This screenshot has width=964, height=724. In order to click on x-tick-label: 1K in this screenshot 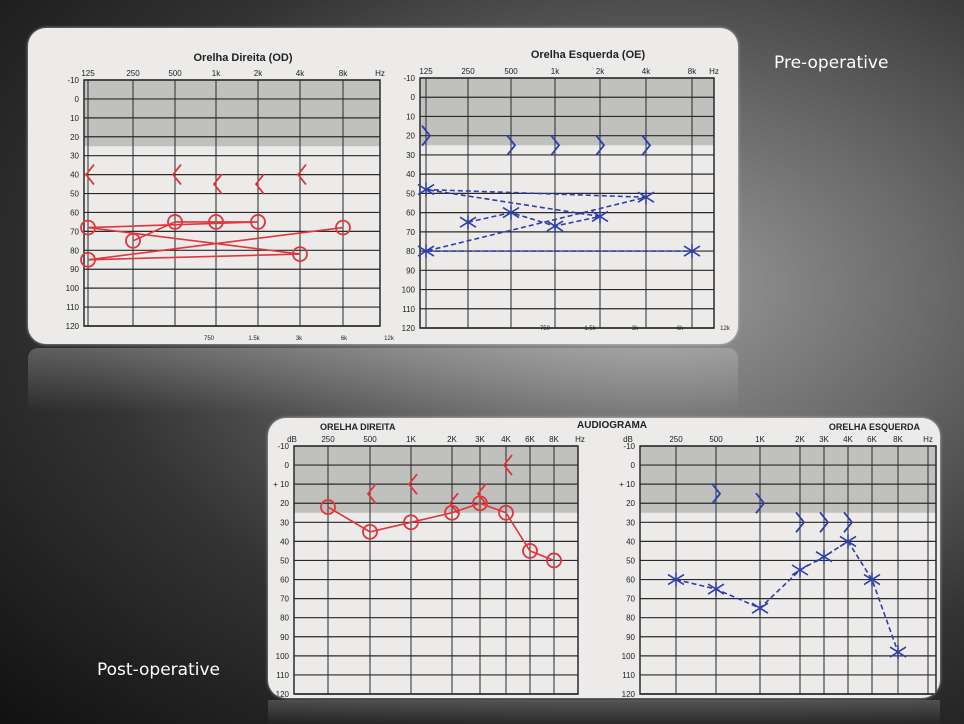, I will do `click(760, 439)`.